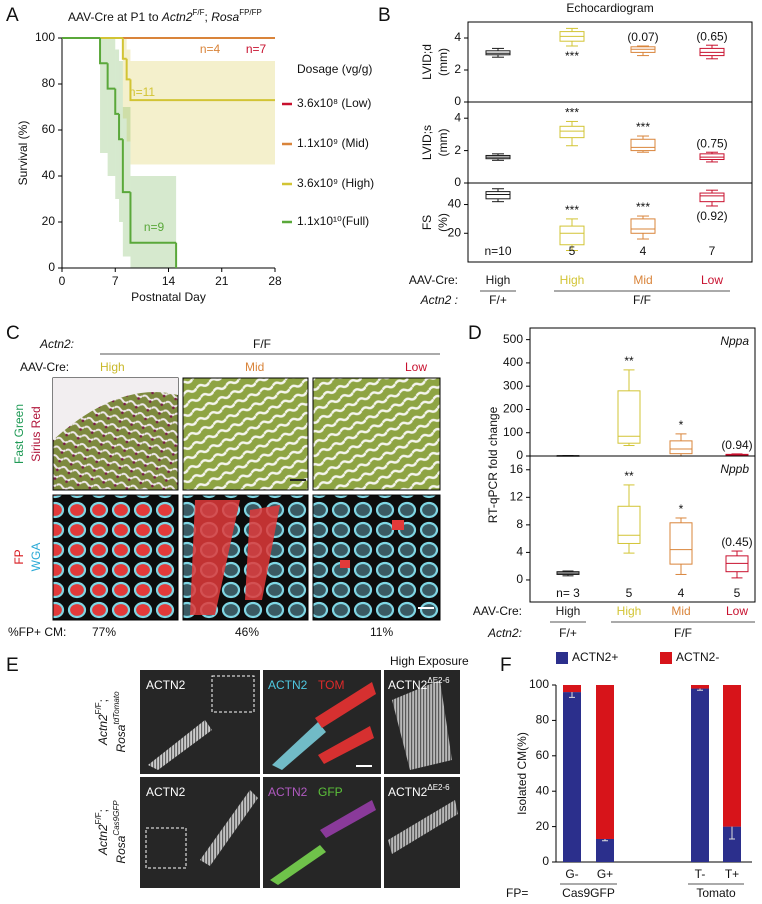 This screenshot has height=904, width=762. Describe the element at coordinates (700, 874) in the screenshot. I see `x-tick-label: T-` at that location.